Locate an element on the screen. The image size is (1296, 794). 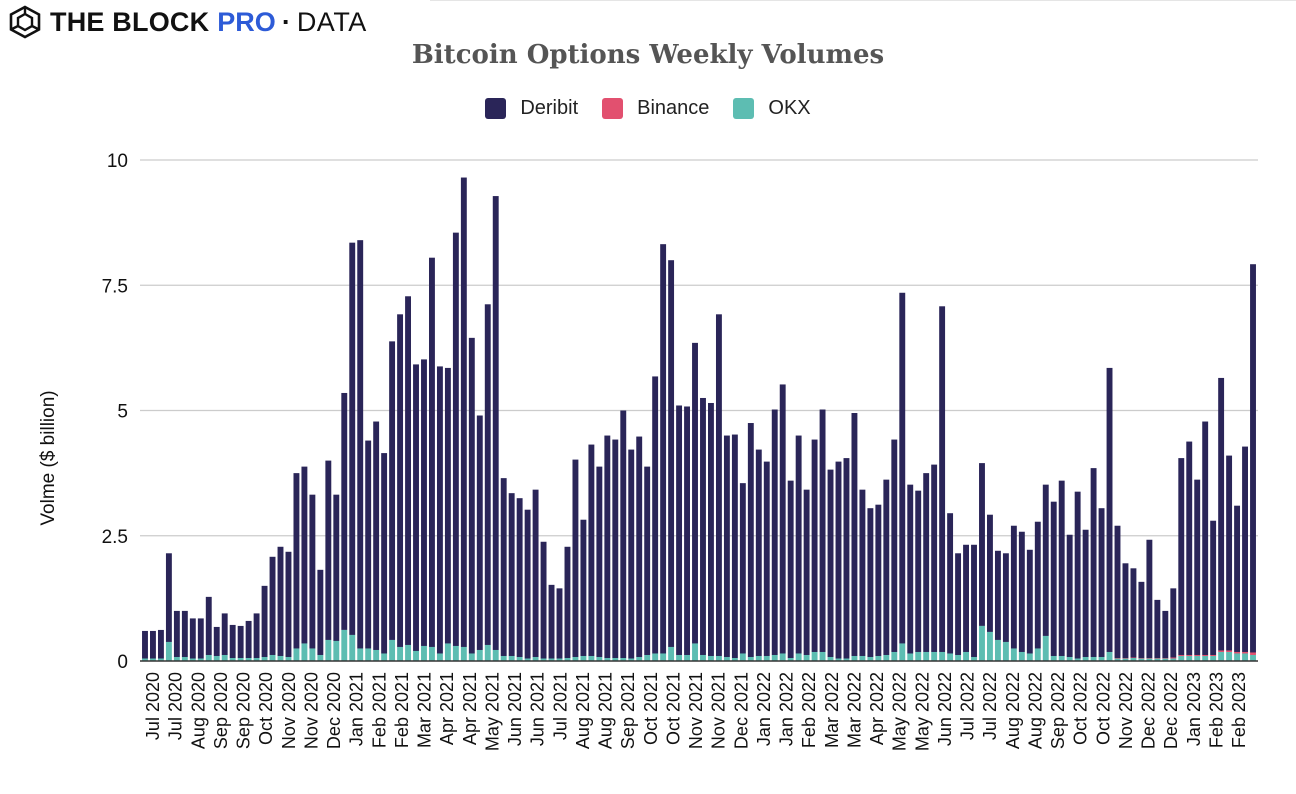
legend-item-deribit: Deribit is located at coordinates (531, 108).